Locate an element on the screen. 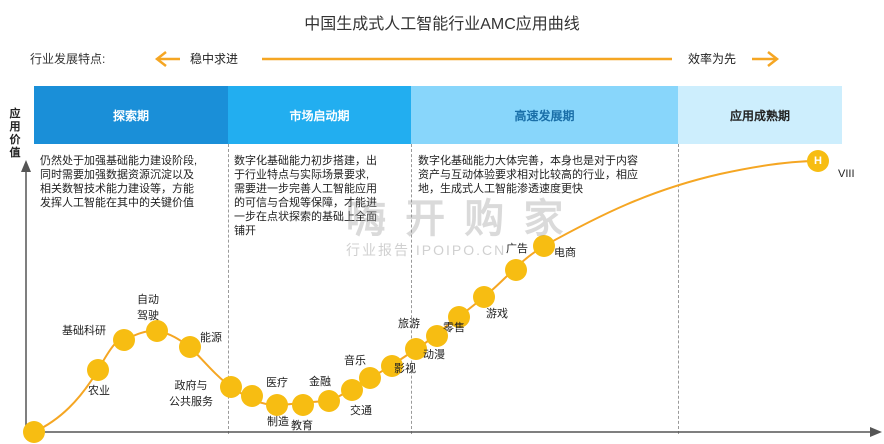 The height and width of the screenshot is (444, 884). desc-line: 一步在点状探索的基础上全面 is located at coordinates (305, 217).